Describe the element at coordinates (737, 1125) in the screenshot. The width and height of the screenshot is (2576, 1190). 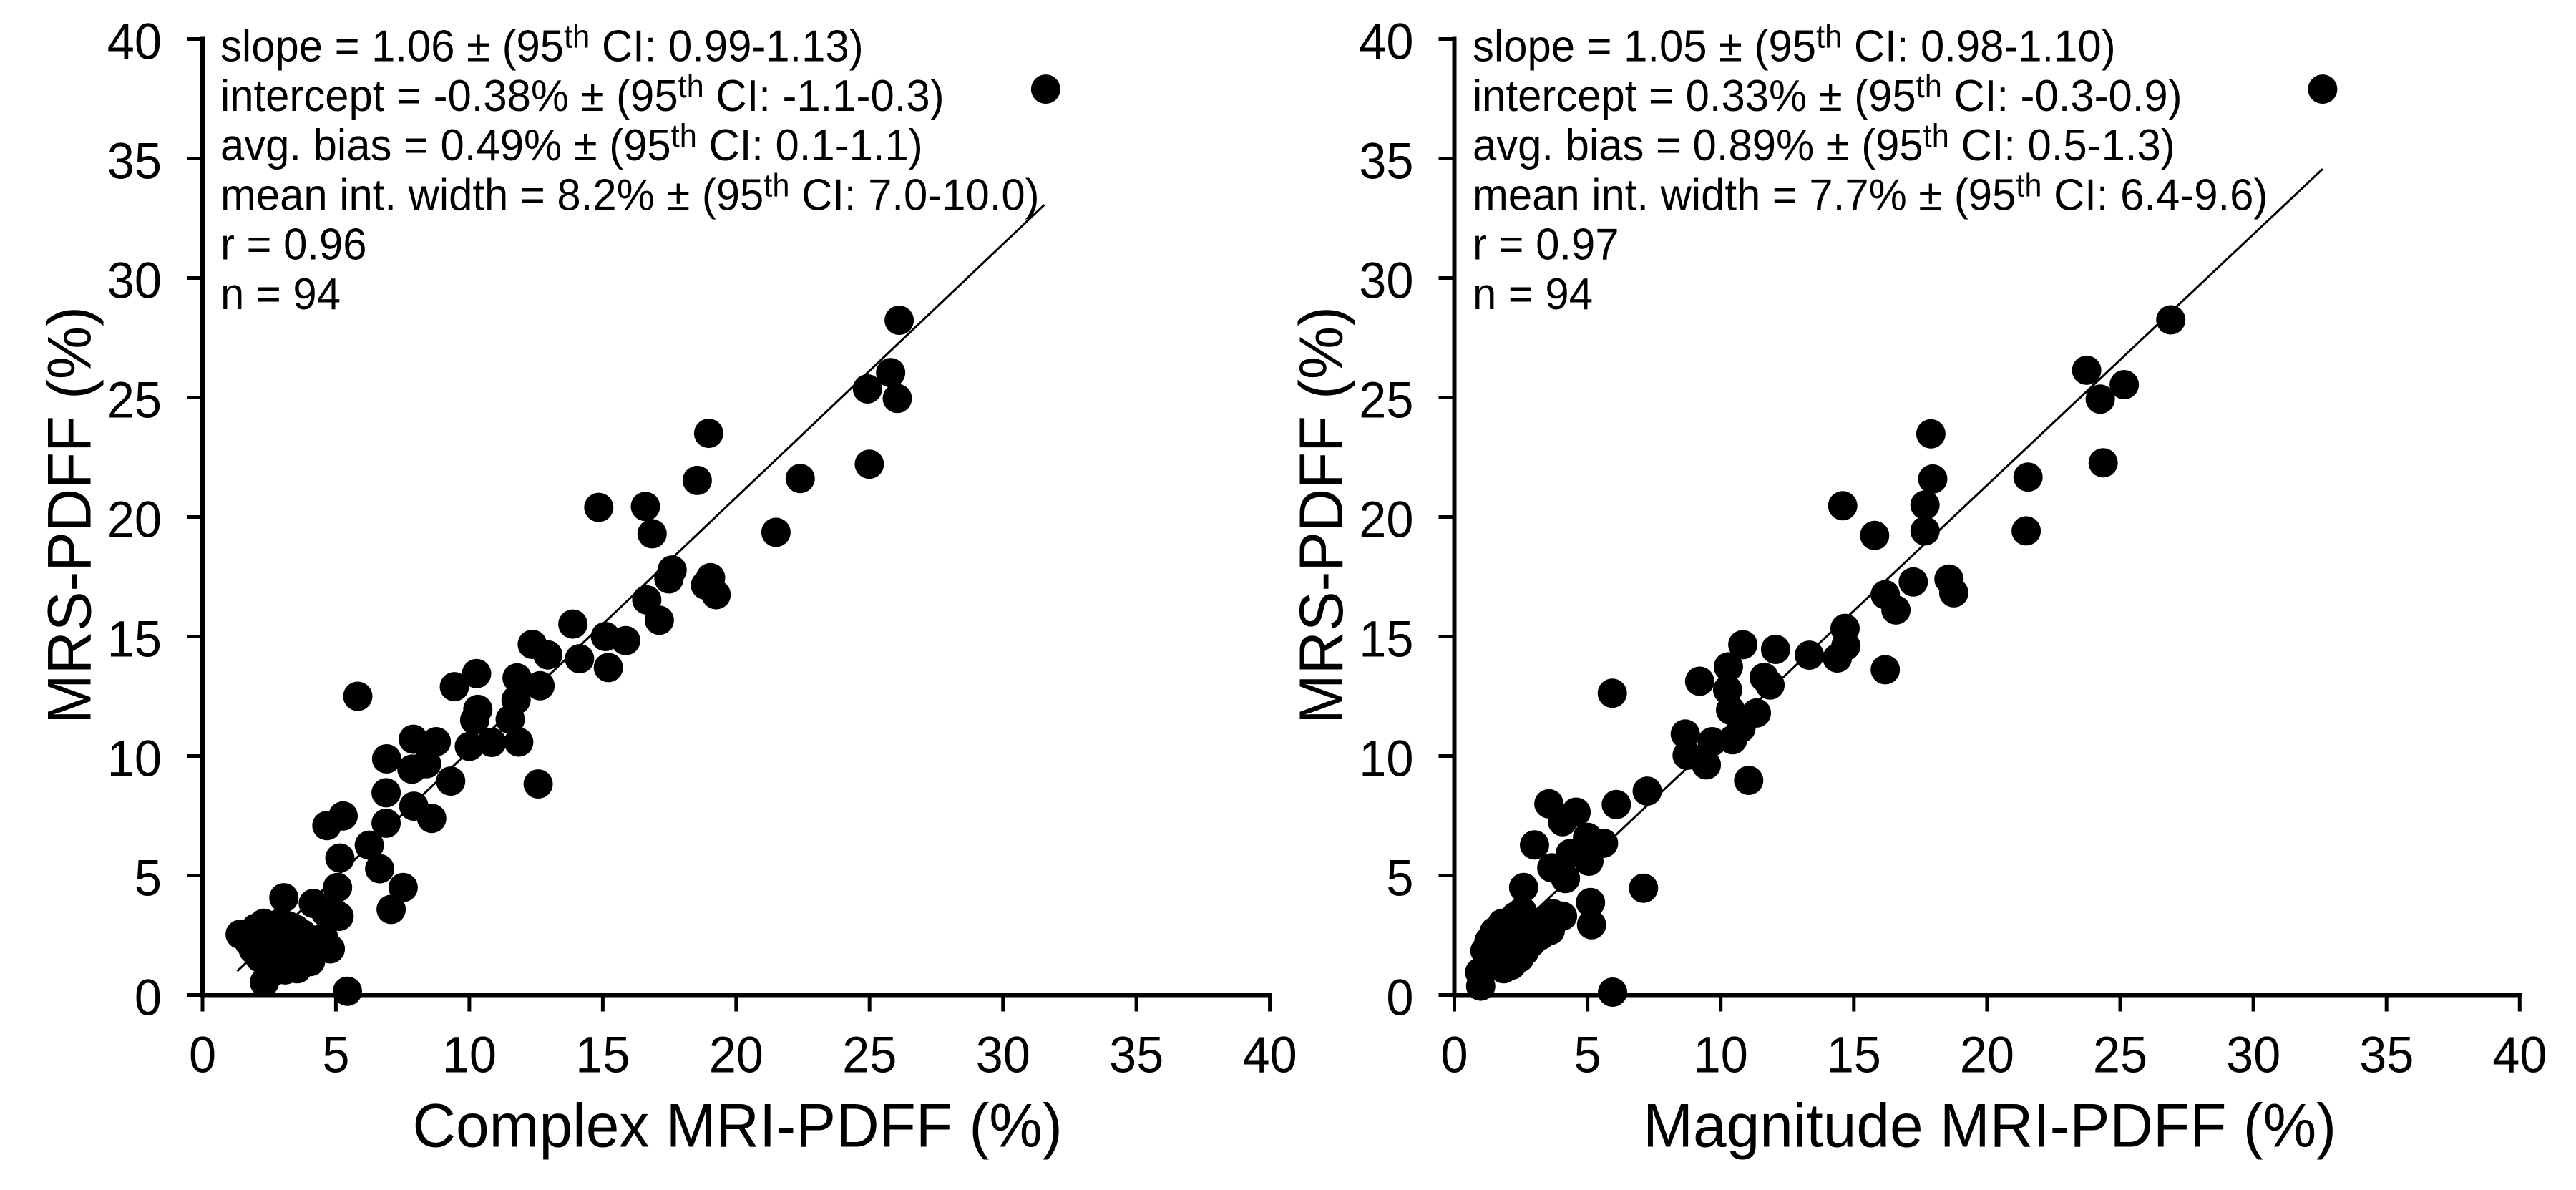
I see `svg-text: Complex MRI-PDFF (%)` at that location.